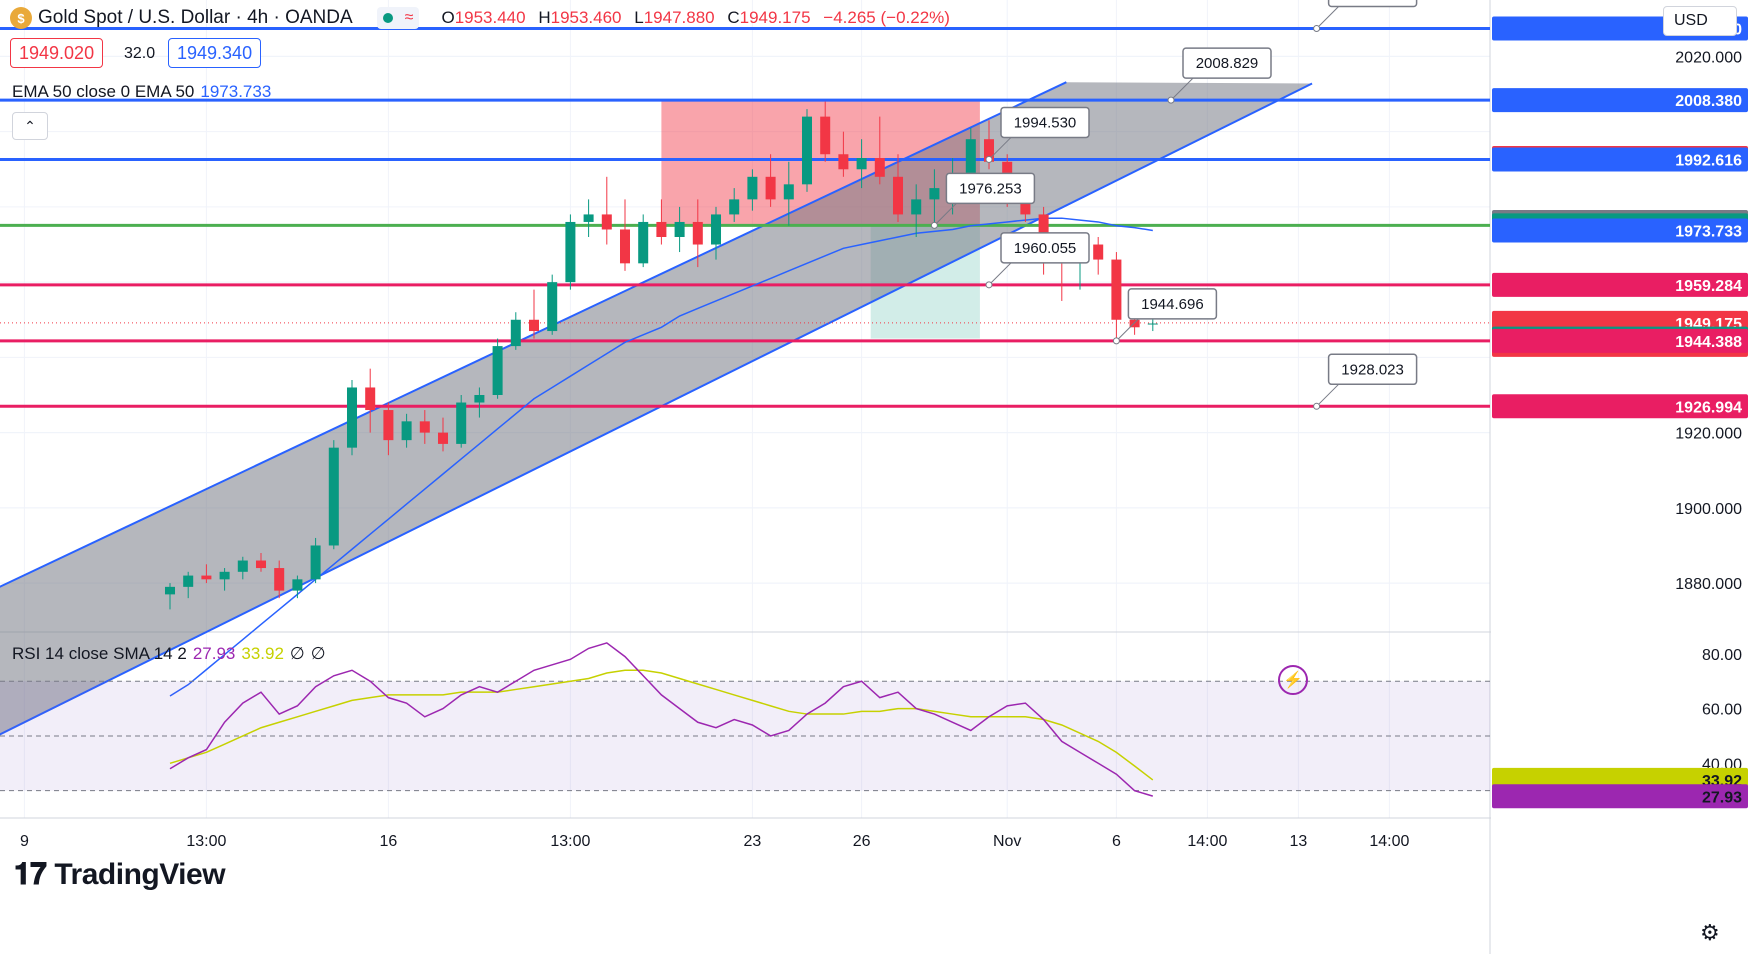 The width and height of the screenshot is (1750, 959). I want to click on ohlc-change: −4.265 (−0.22%), so click(886, 17).